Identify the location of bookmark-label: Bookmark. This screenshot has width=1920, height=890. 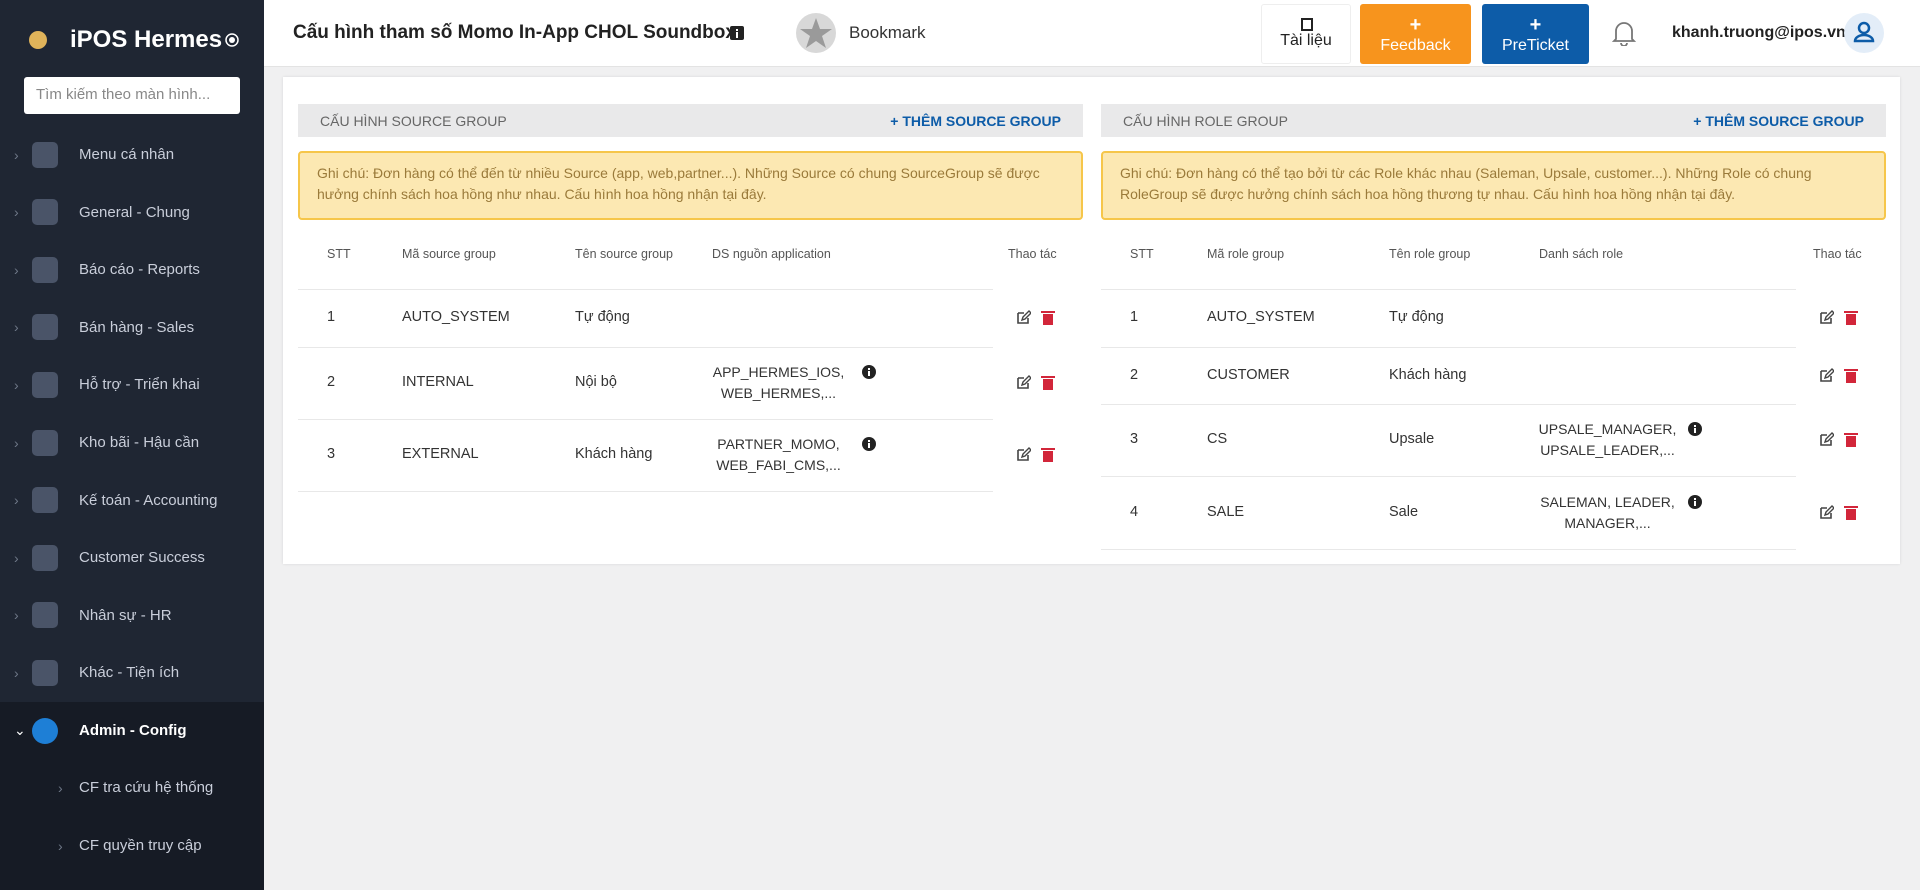
(887, 32).